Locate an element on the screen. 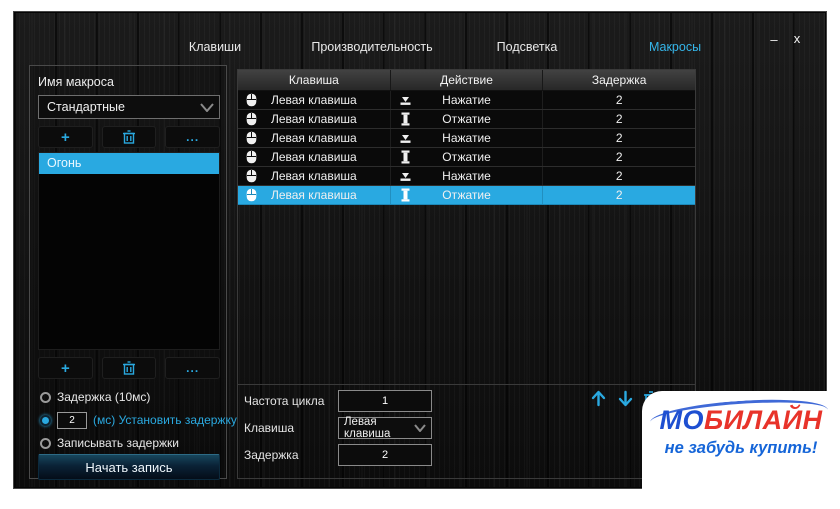  close-button: x is located at coordinates (797, 38).